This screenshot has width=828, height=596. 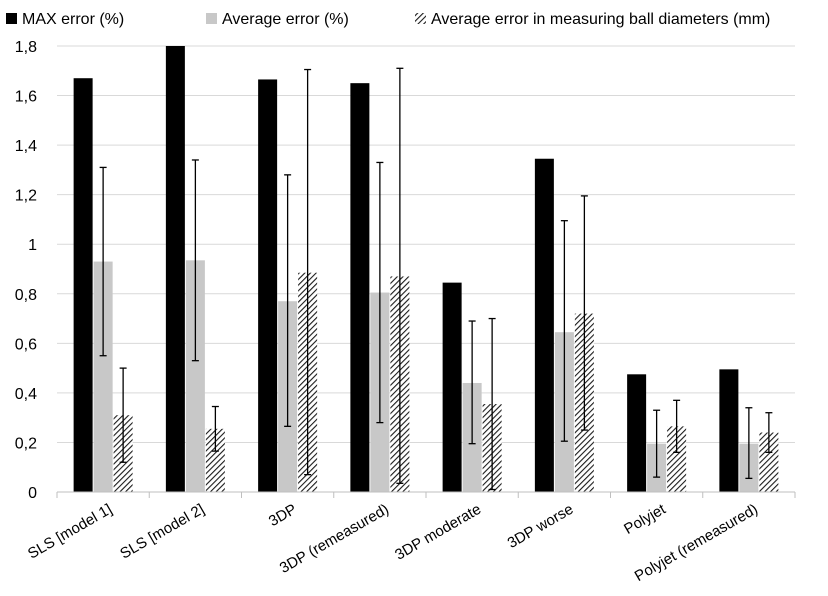 I want to click on y-tick-label: 0,6, so click(x=26, y=344).